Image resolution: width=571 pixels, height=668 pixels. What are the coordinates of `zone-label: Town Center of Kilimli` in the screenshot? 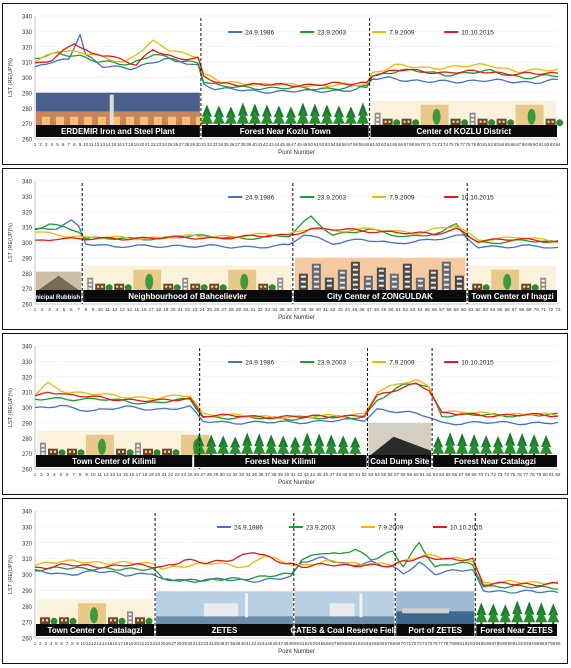 It's located at (114, 461).